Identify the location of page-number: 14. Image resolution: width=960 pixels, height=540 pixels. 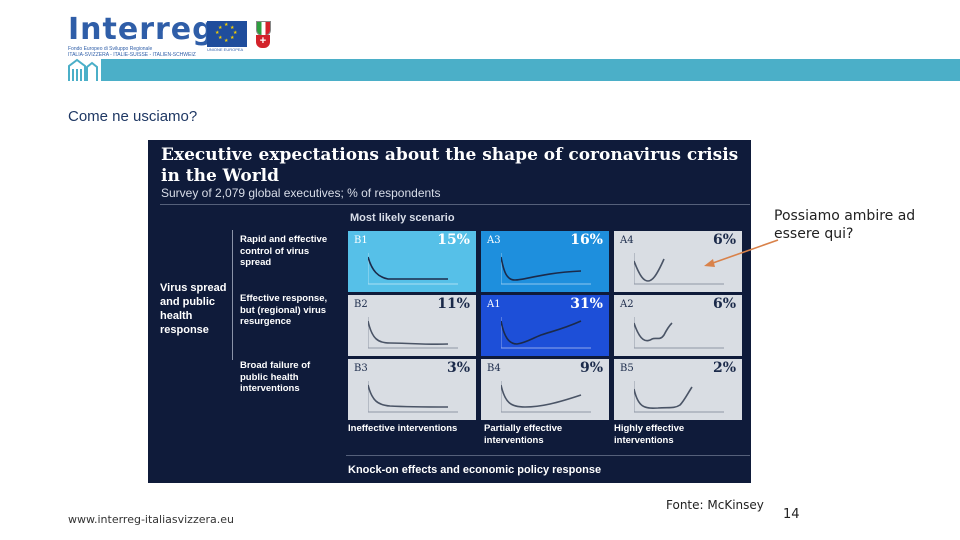
(791, 514).